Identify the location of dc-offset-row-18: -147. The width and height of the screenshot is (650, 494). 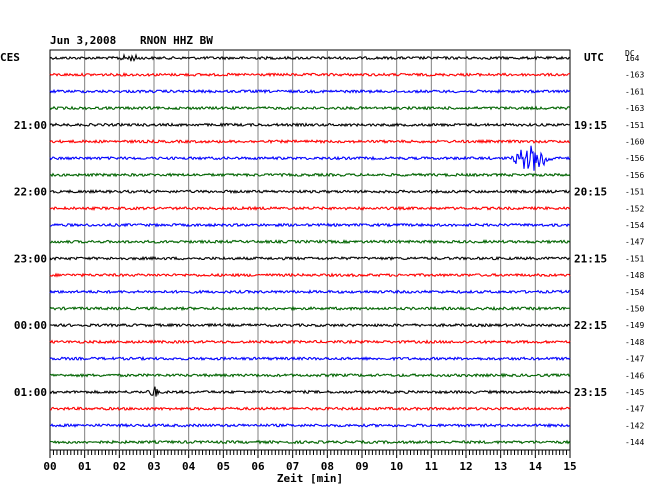
(634, 359).